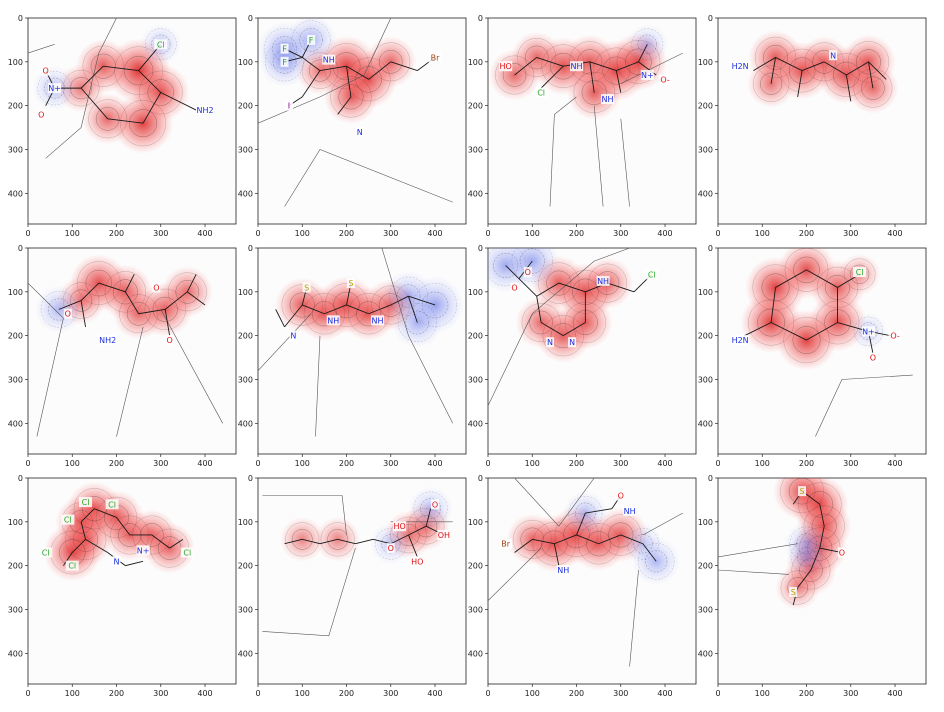 This screenshot has width=944, height=712. Describe the element at coordinates (361, 342) in the screenshot. I see `plot-area: S S N NH NH` at that location.